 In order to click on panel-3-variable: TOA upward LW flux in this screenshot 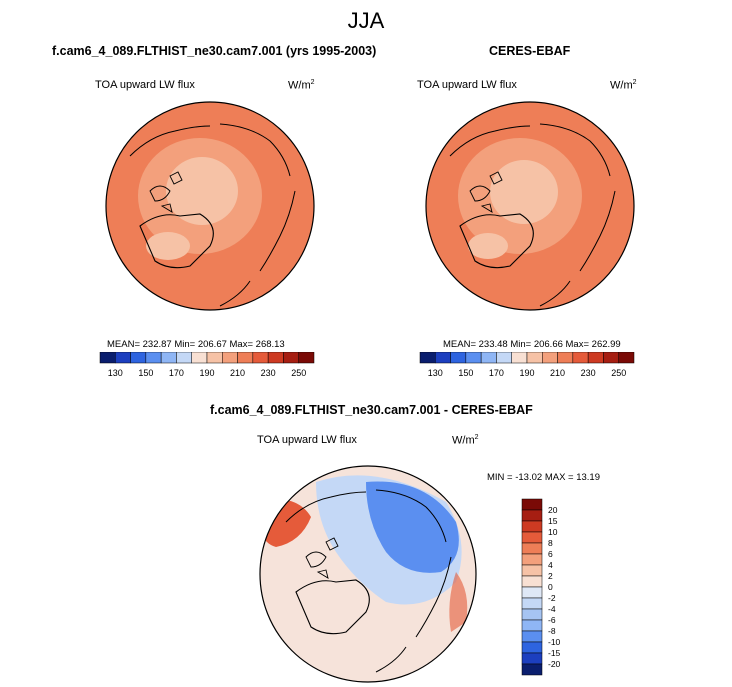, I will do `click(307, 440)`.